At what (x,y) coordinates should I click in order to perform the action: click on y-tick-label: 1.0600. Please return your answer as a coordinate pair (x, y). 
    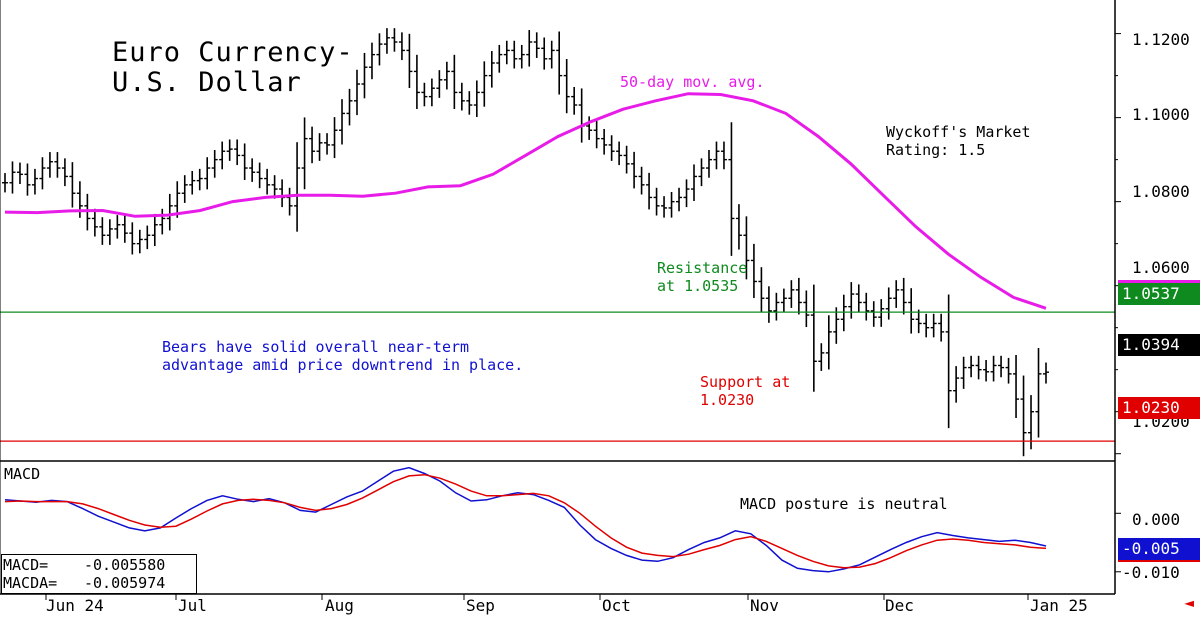
    Looking at the image, I should click on (1161, 267).